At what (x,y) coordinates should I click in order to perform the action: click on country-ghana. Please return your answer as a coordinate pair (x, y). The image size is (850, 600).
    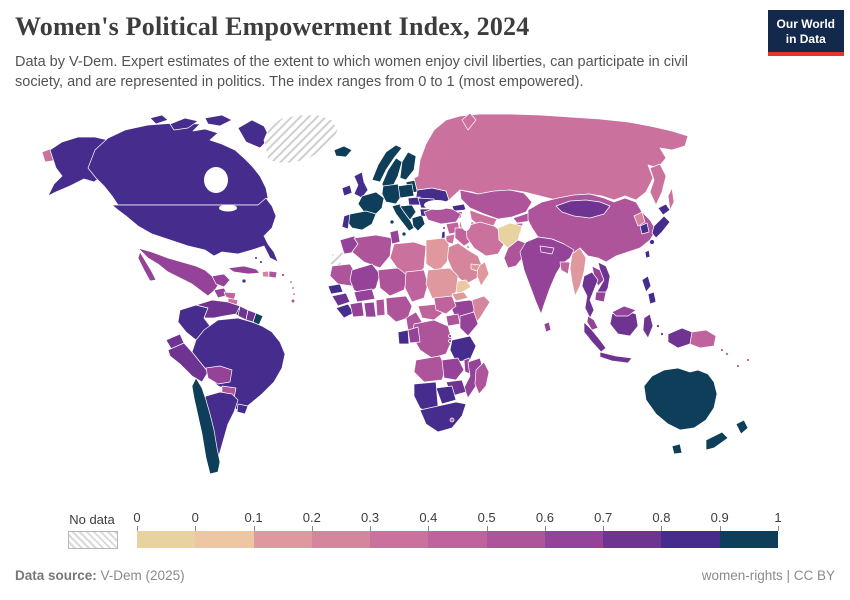
    Looking at the image, I should click on (370, 309).